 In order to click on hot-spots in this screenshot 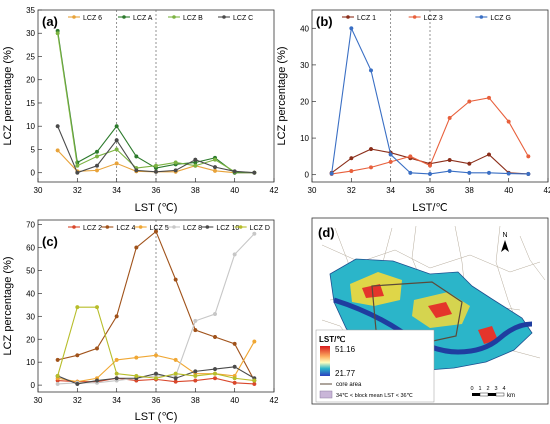, I will do `click(430, 314)`.